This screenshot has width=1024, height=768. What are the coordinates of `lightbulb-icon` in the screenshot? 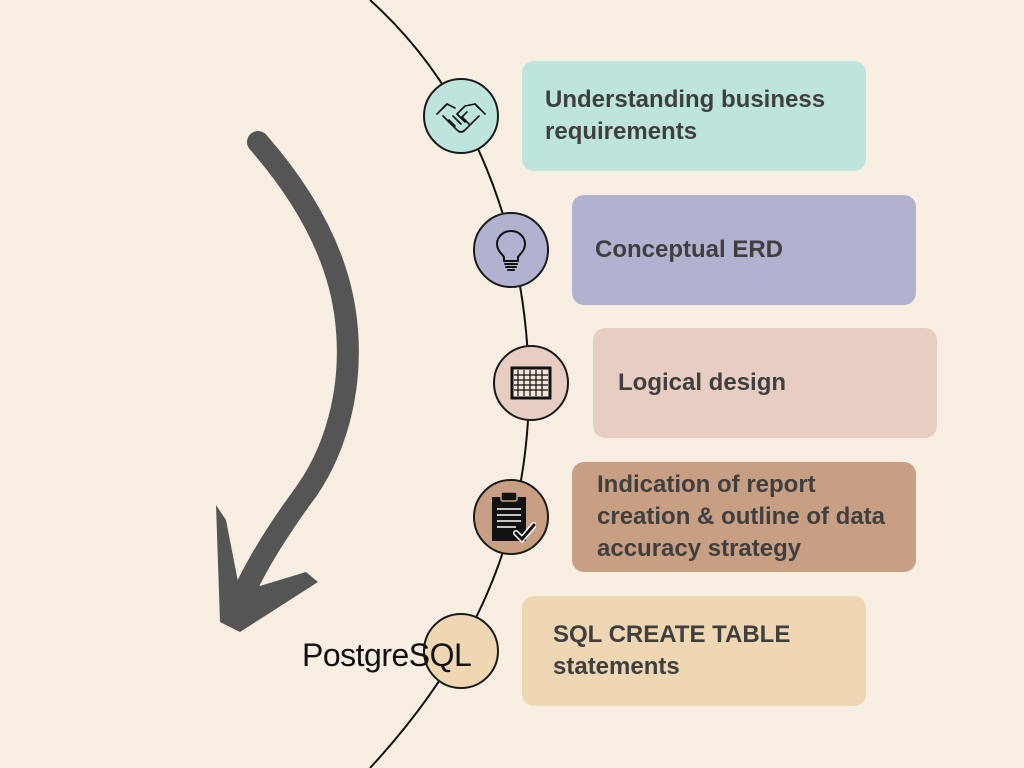 It's located at (511, 250).